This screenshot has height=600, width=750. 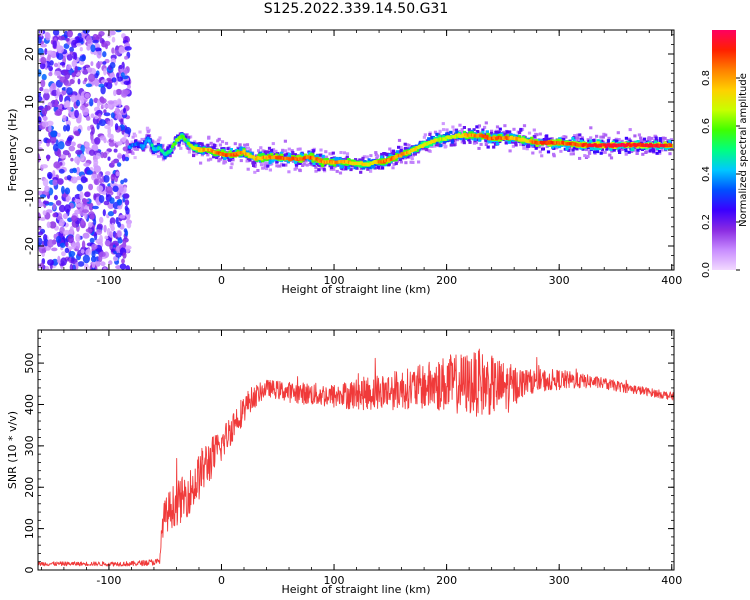 What do you see at coordinates (743, 150) in the screenshot?
I see `colorbar-label: Normalized spectral amplitude` at bounding box center [743, 150].